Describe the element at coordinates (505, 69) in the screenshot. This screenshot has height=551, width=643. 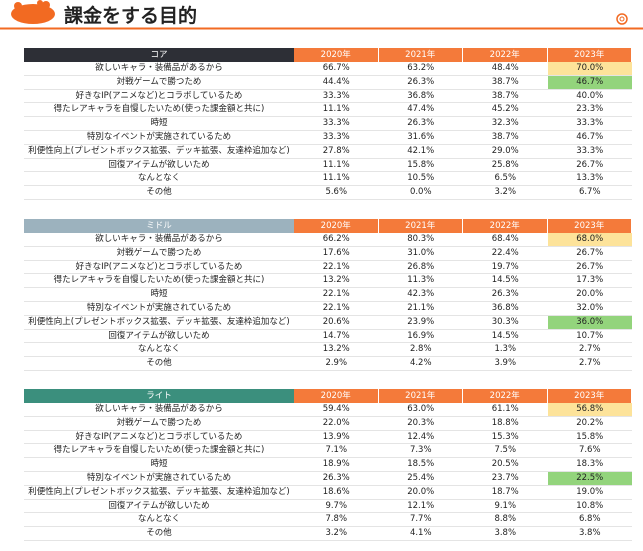
I see `value-cell: 48.4%` at that location.